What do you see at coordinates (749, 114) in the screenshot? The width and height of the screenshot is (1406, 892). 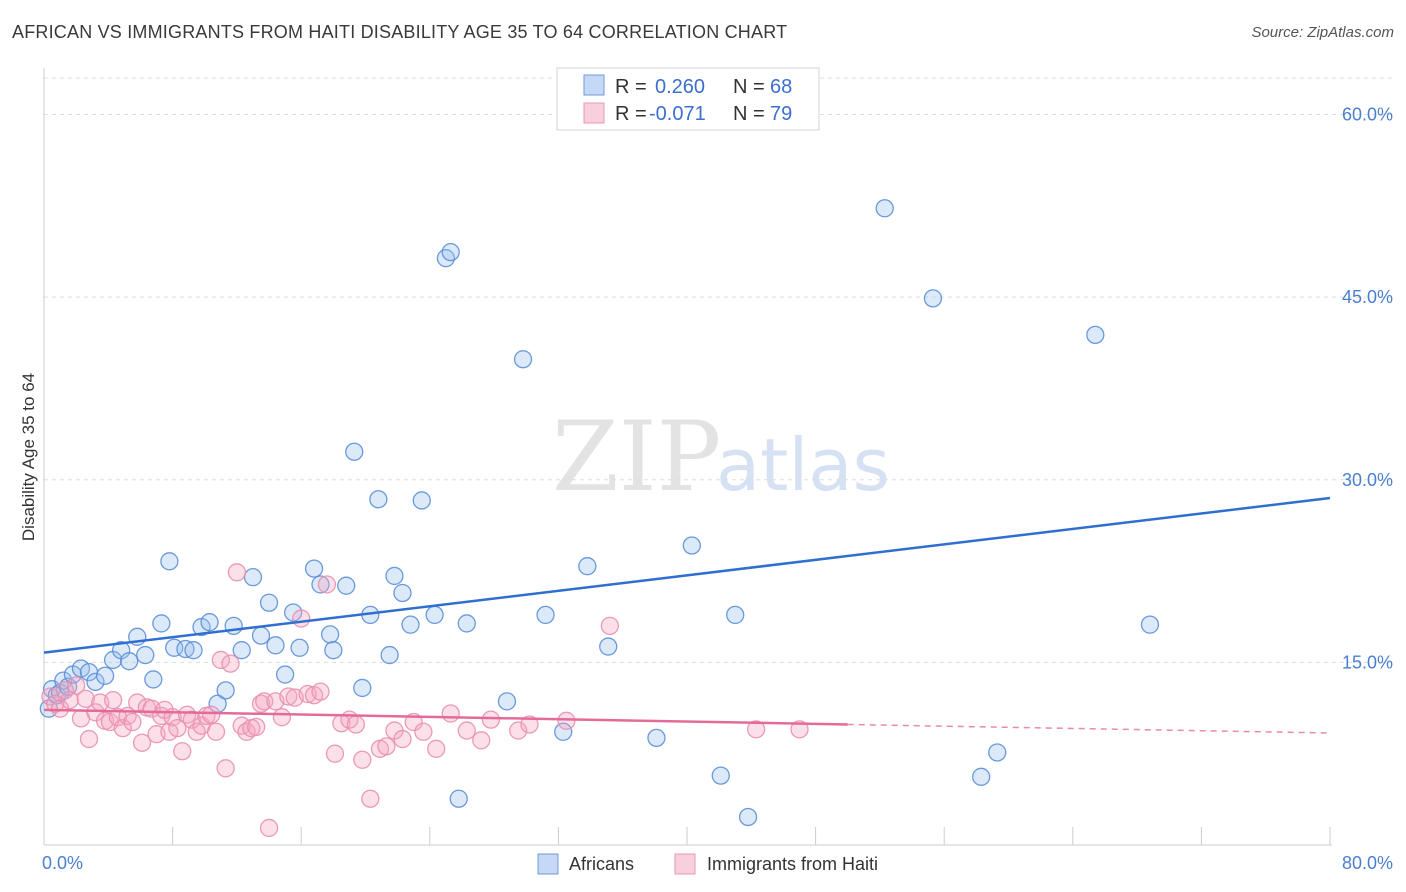 I see `legend-n-label-haiti: N =` at bounding box center [749, 114].